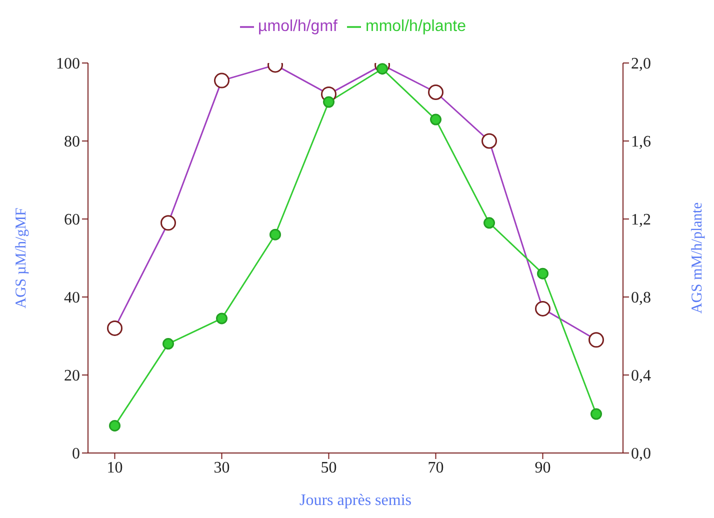  I want to click on x-tick-label: 10, so click(114, 467).